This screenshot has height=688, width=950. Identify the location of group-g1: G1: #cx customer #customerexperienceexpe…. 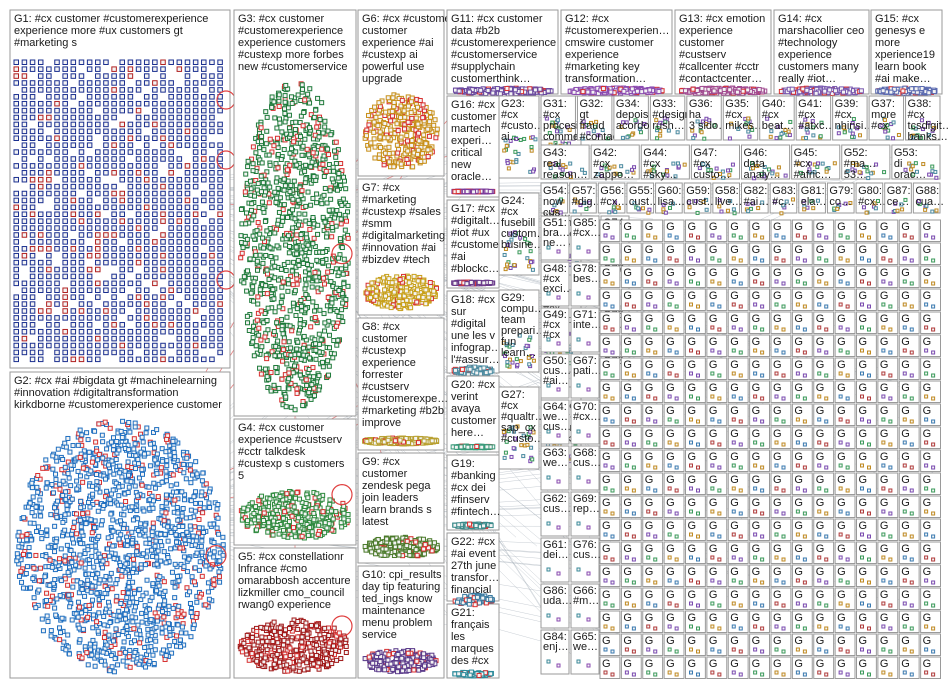
(122, 189).